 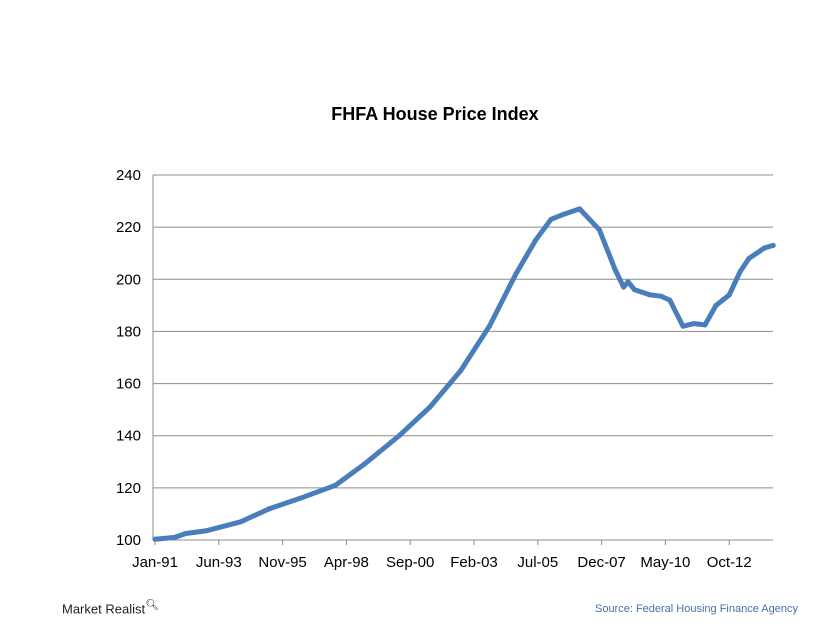 I want to click on x-tick-label: Nov-95, so click(x=282, y=562).